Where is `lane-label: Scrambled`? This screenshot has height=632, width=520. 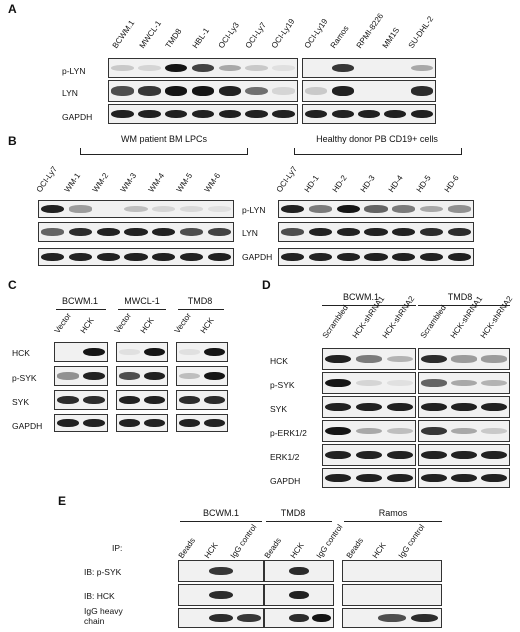
lane-label: Scrambled is located at coordinates (433, 321).